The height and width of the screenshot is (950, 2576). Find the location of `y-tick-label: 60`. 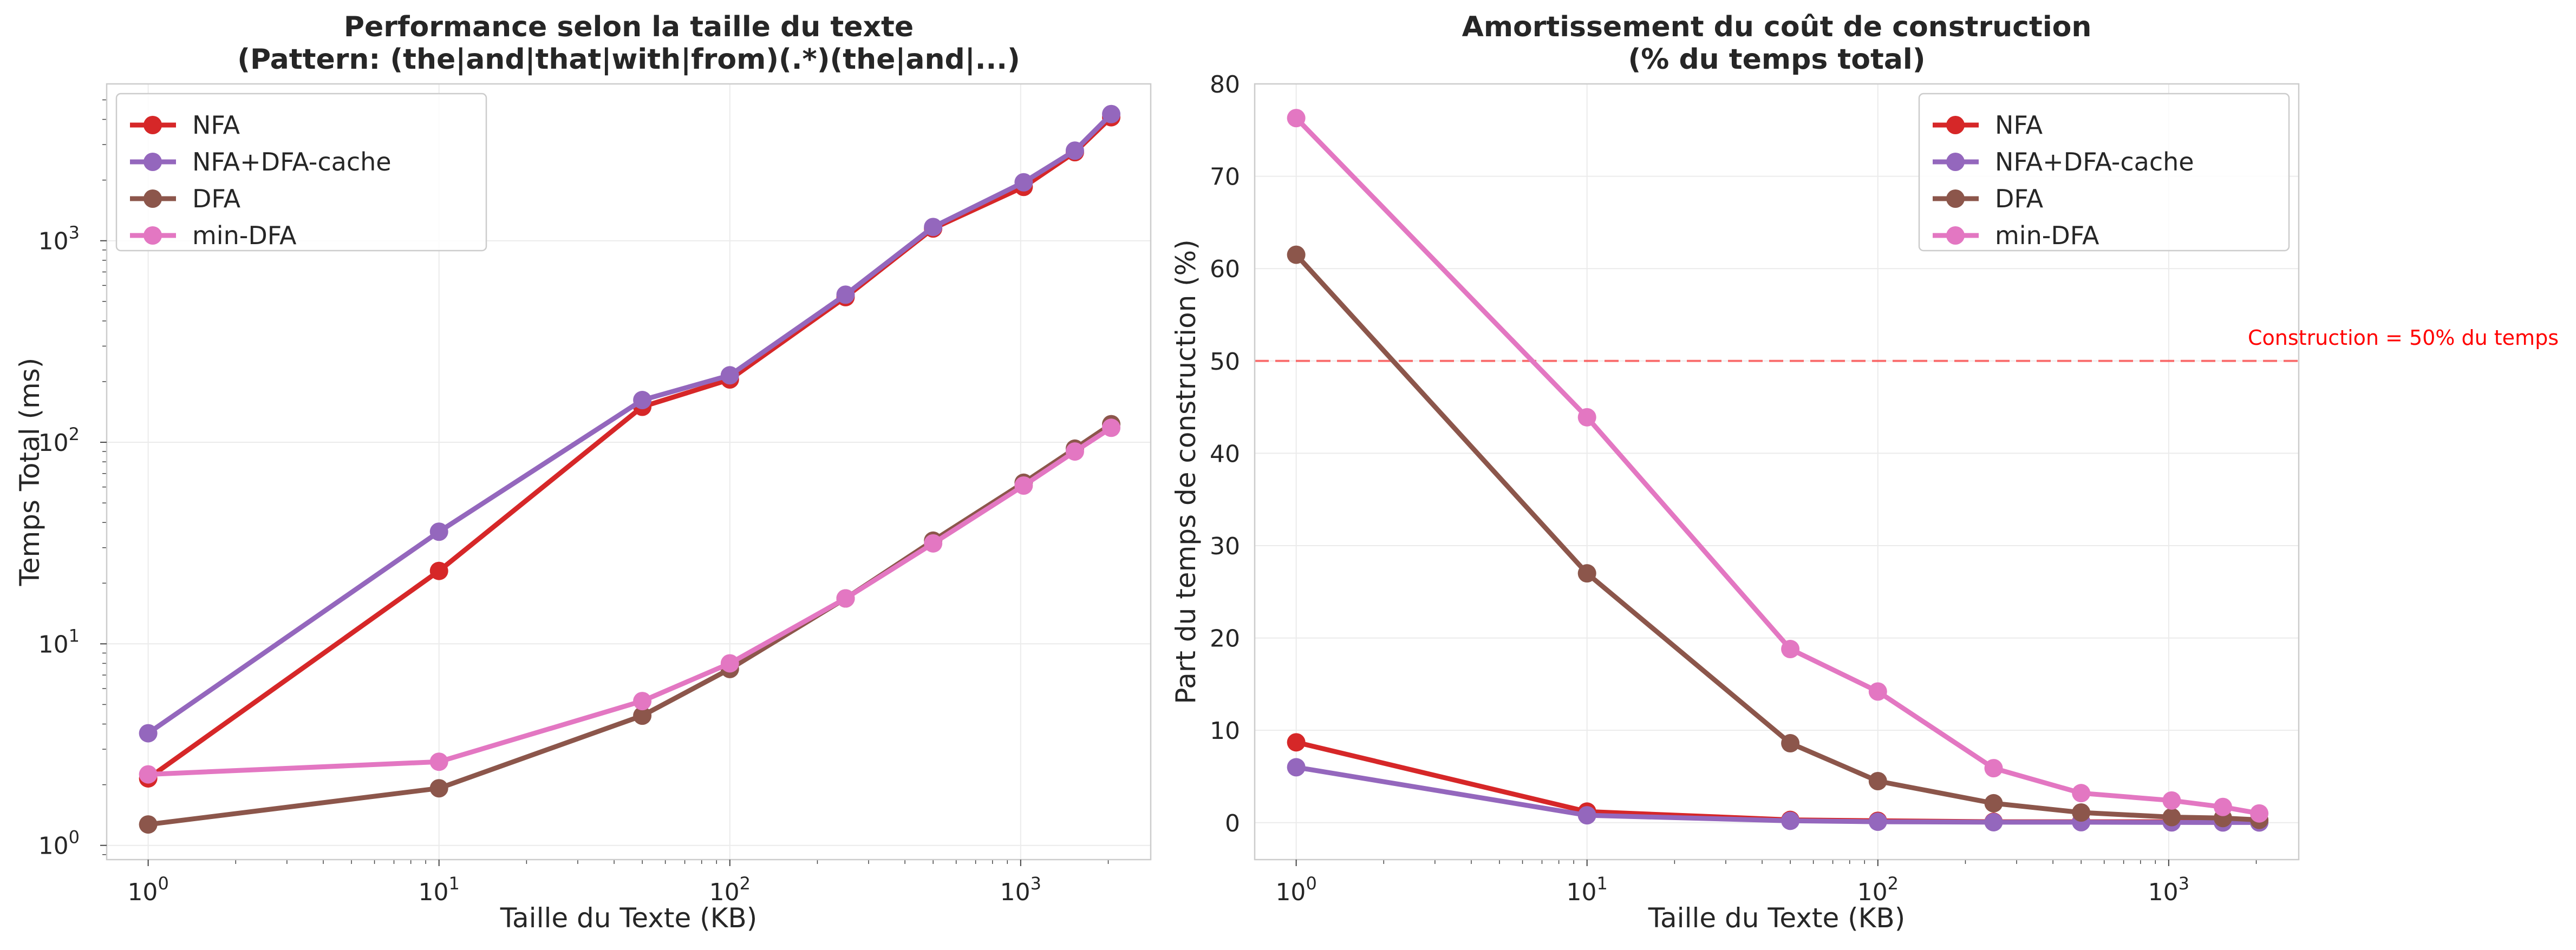

y-tick-label: 60 is located at coordinates (1225, 269).